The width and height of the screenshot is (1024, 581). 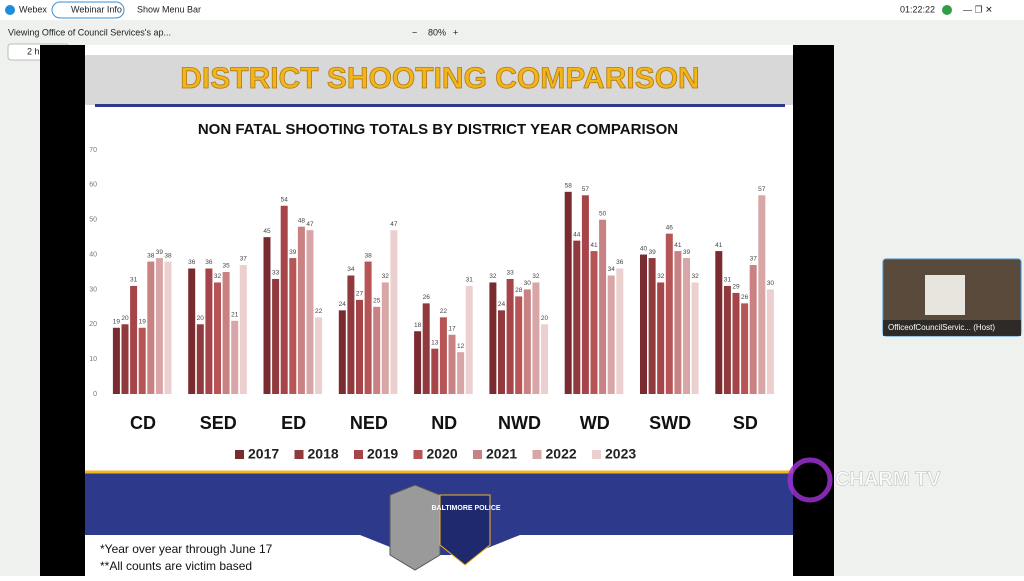 I want to click on watermark: CHARM TV, so click(x=888, y=479).